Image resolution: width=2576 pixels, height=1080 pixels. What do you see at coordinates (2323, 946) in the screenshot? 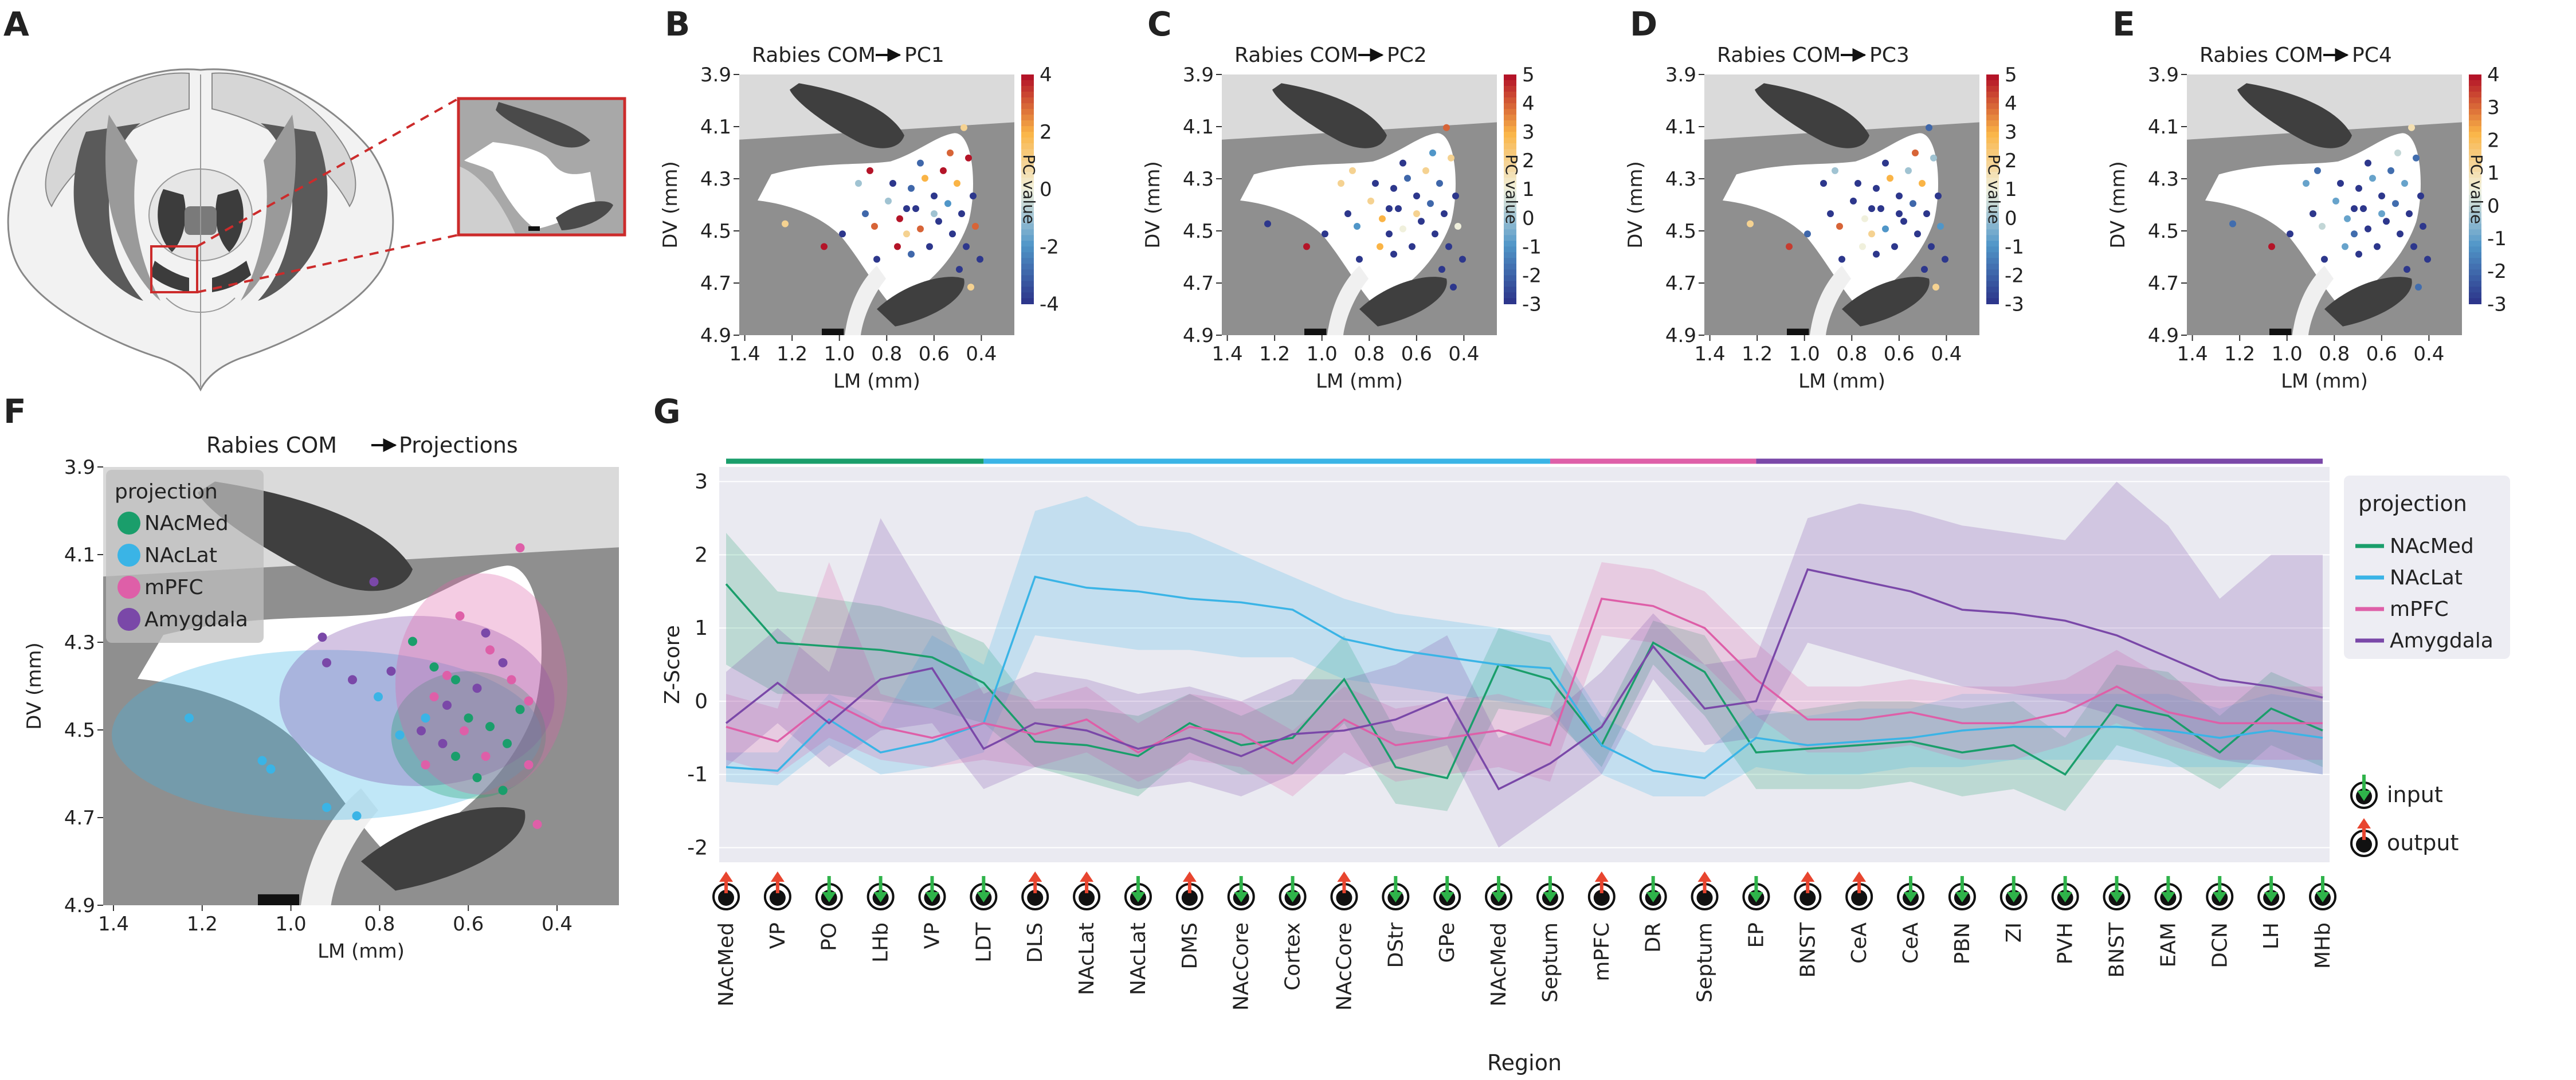
I see `category-label: MHb` at bounding box center [2323, 946].